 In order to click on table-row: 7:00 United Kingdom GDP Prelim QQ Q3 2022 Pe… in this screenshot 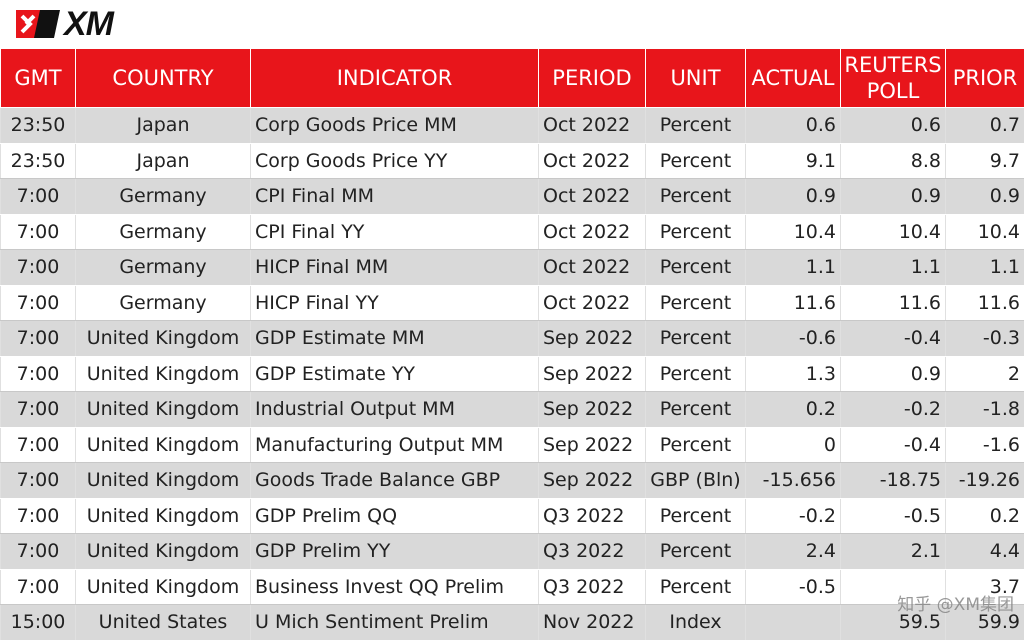, I will do `click(512, 515)`.